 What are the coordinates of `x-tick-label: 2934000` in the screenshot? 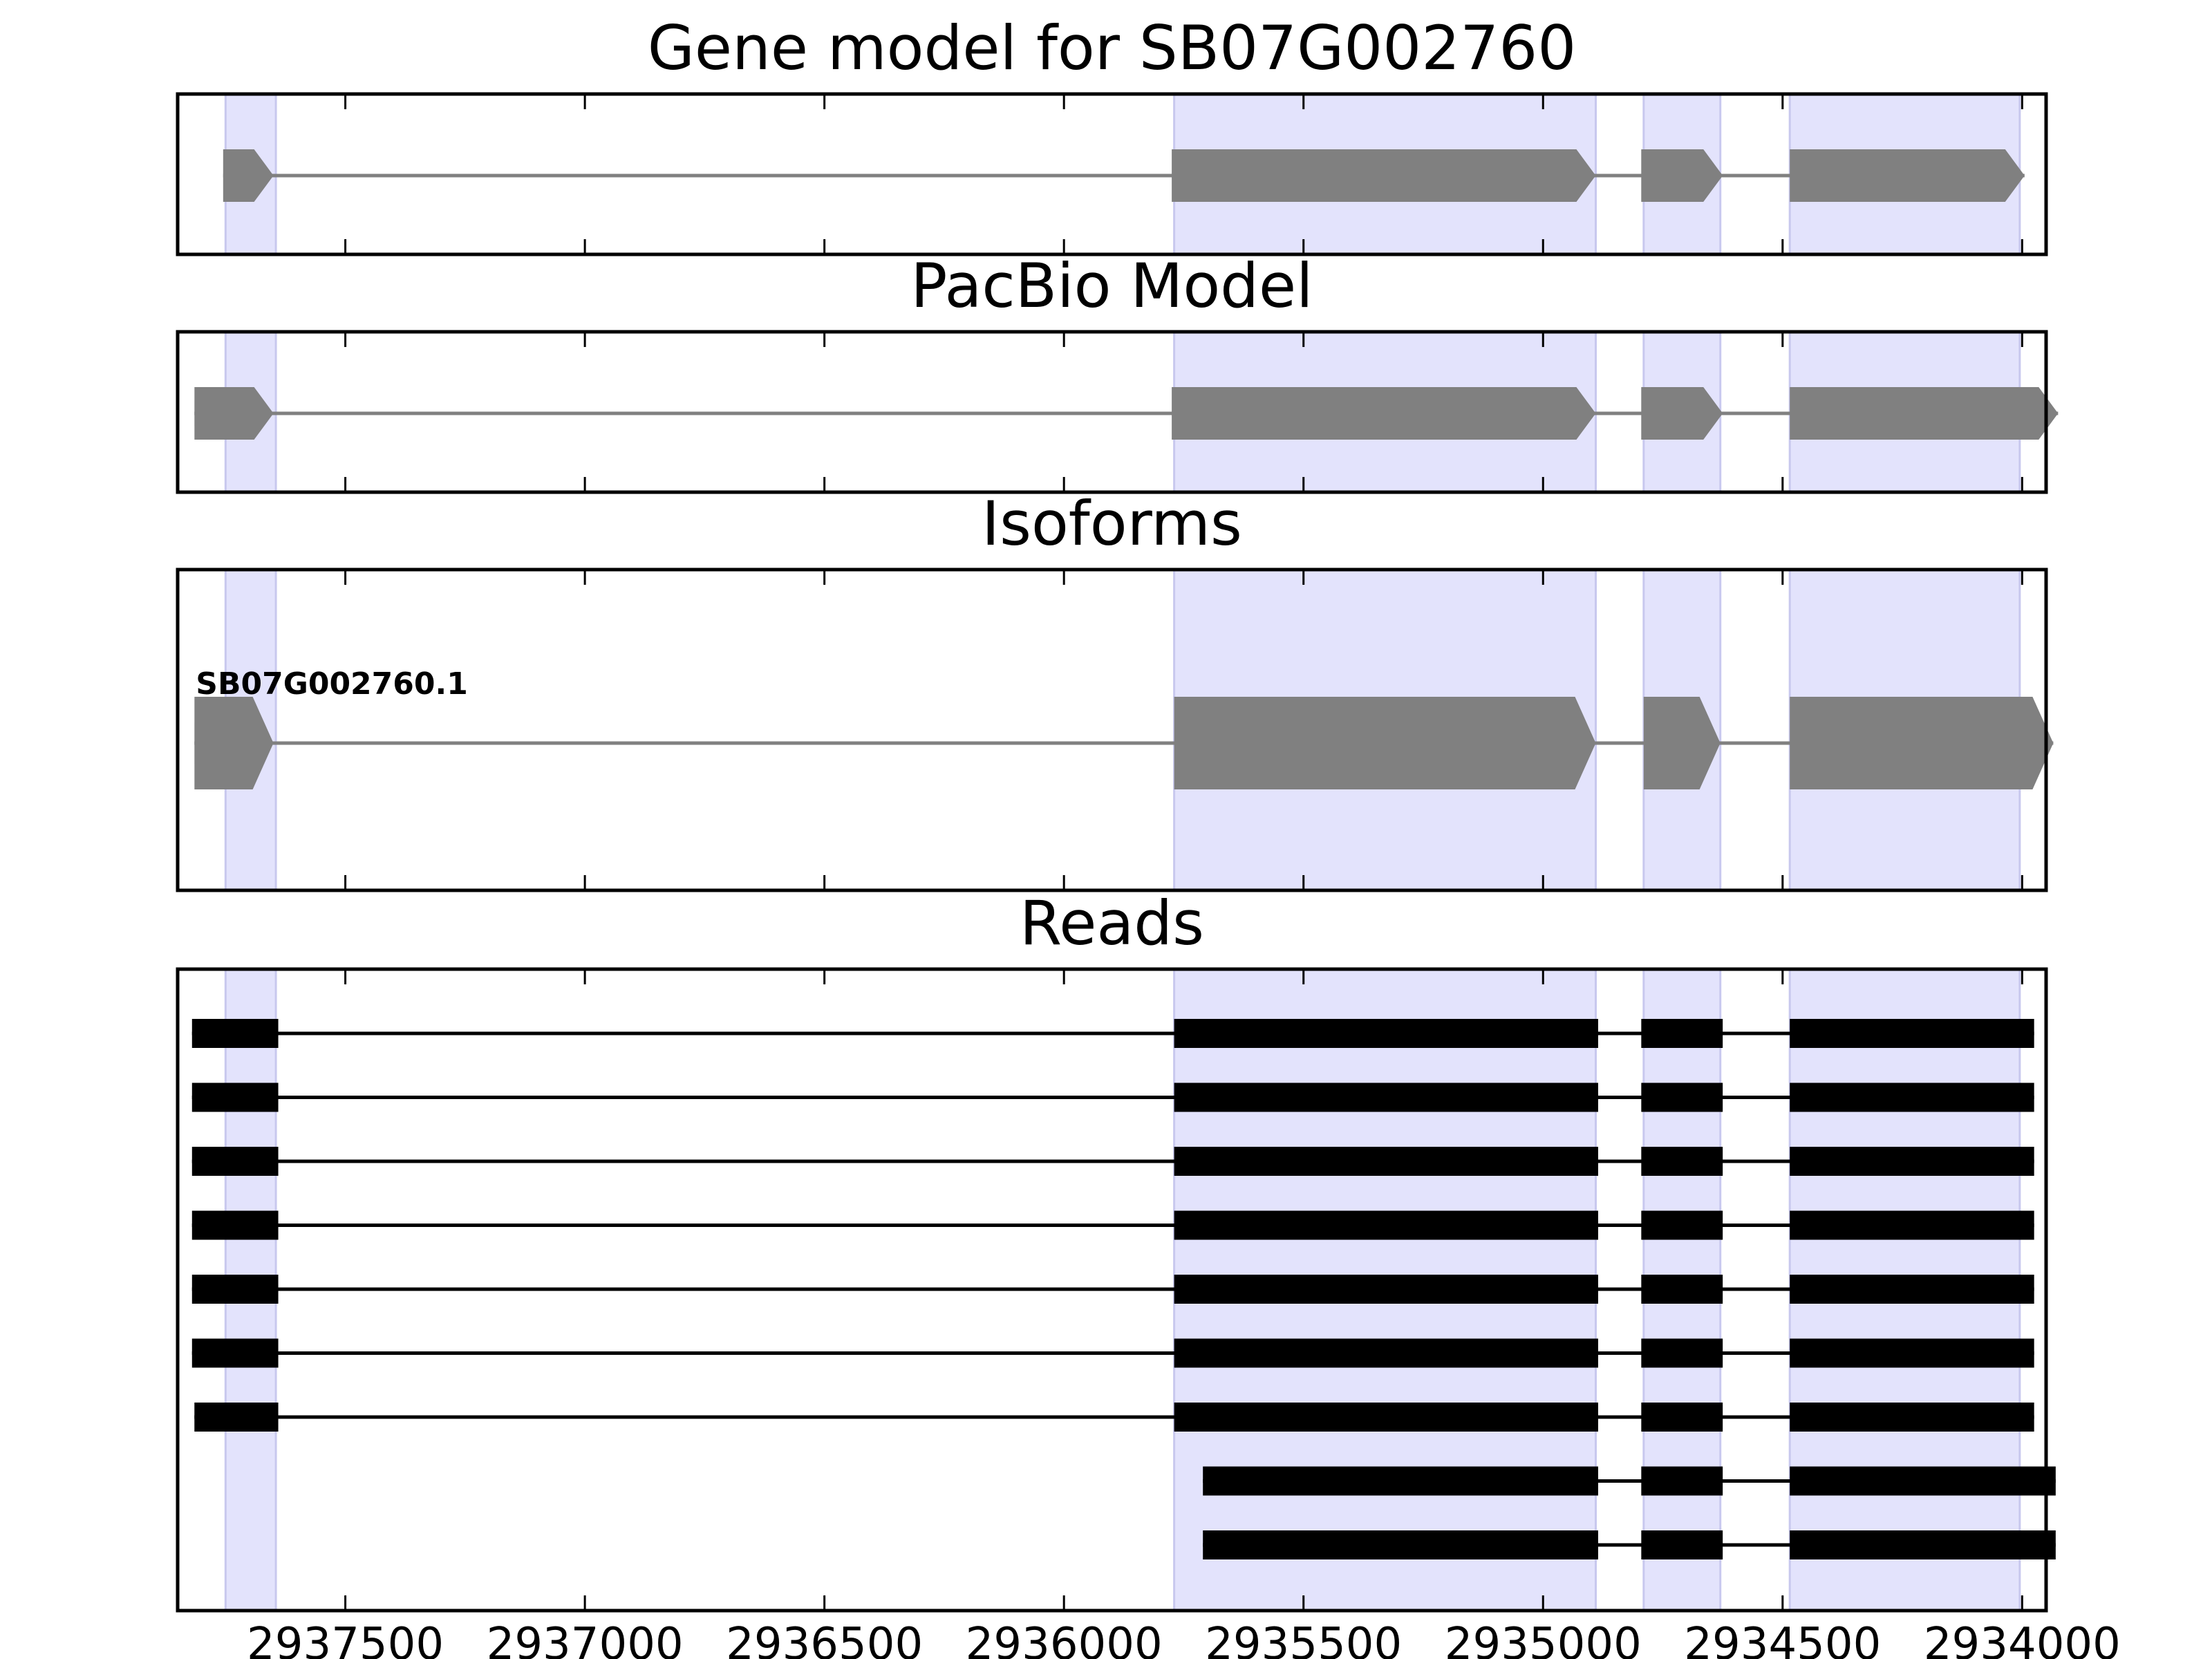 It's located at (2022, 1639).